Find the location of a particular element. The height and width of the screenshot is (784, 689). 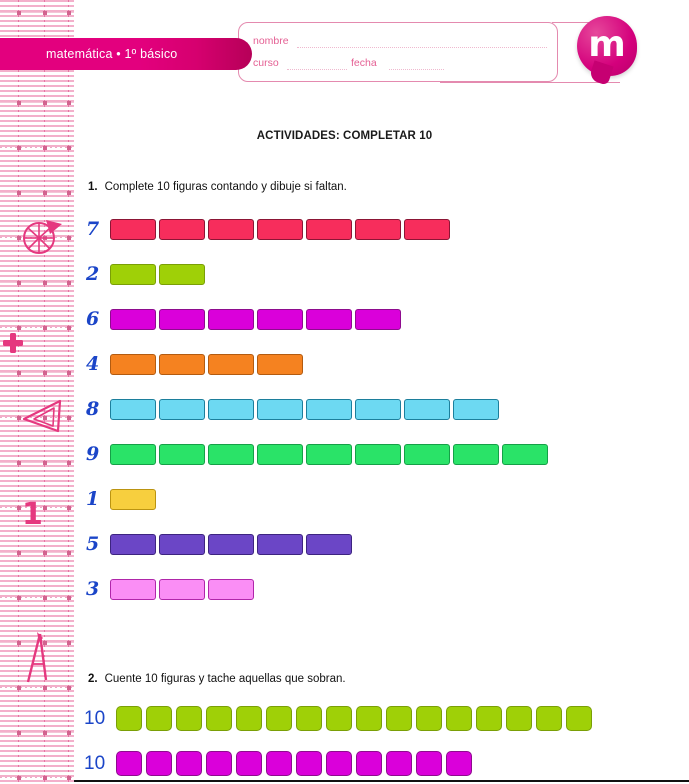

plus-icon is located at coordinates (13, 343).